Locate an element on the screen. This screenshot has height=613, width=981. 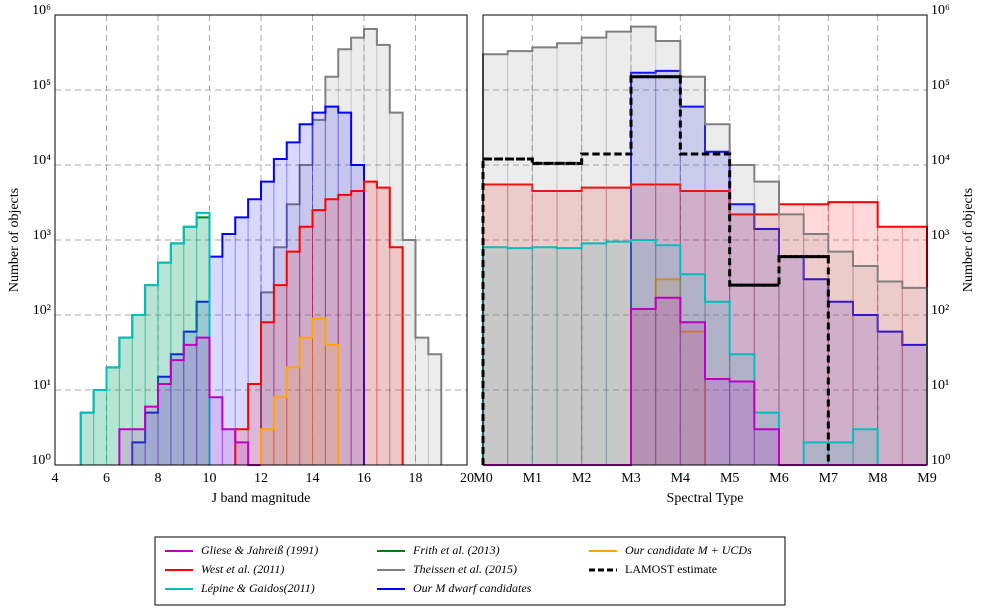
x-tick-label: M5 is located at coordinates (729, 478).